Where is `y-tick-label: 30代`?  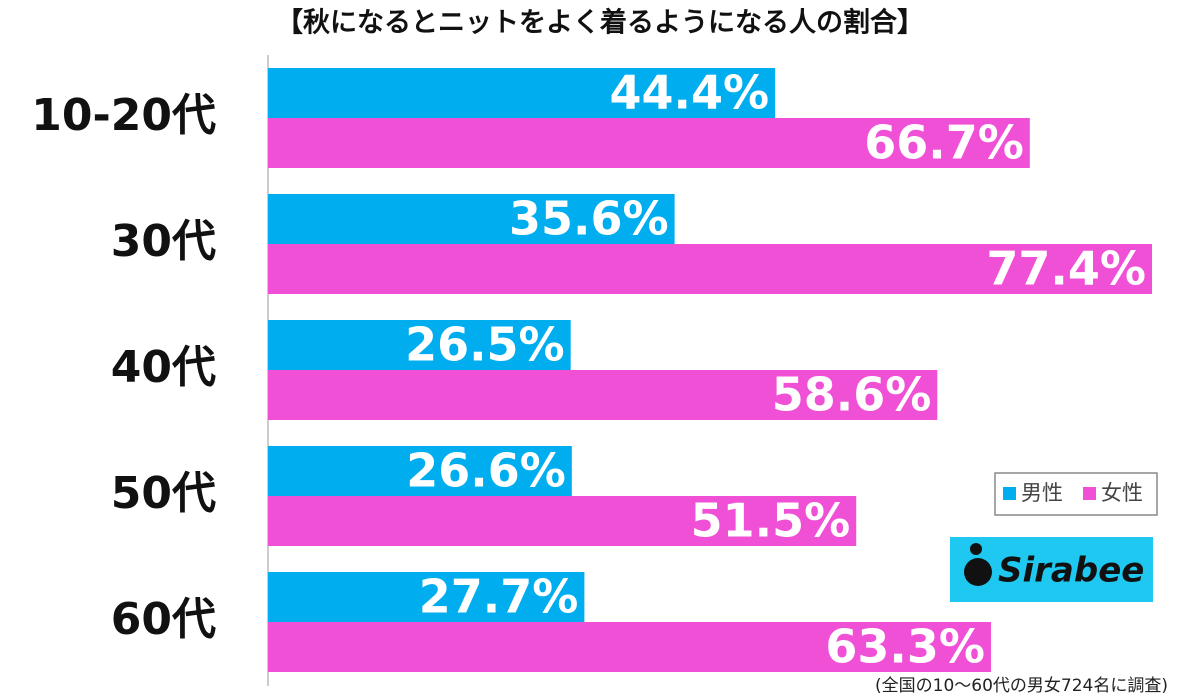 y-tick-label: 30代 is located at coordinates (163, 241).